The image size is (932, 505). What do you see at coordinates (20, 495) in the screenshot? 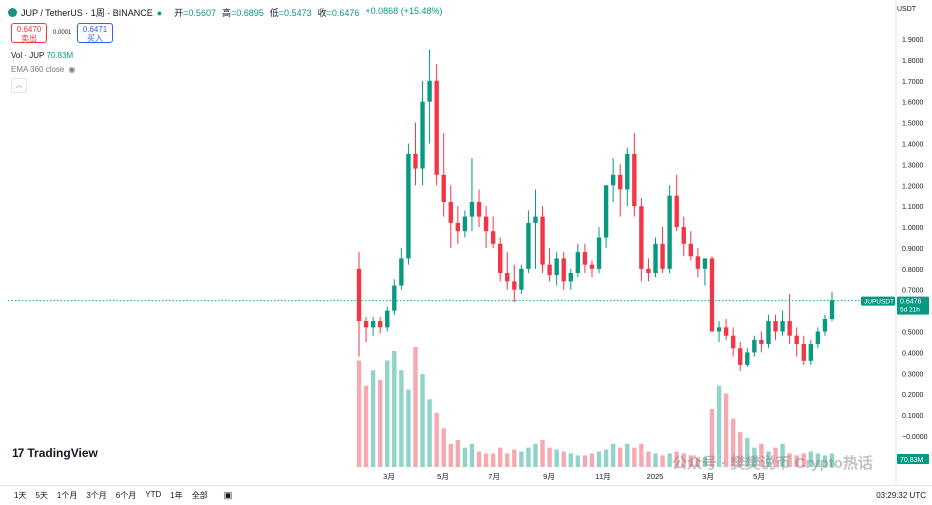
I see `timeframe-button-0: 1天` at bounding box center [20, 495].